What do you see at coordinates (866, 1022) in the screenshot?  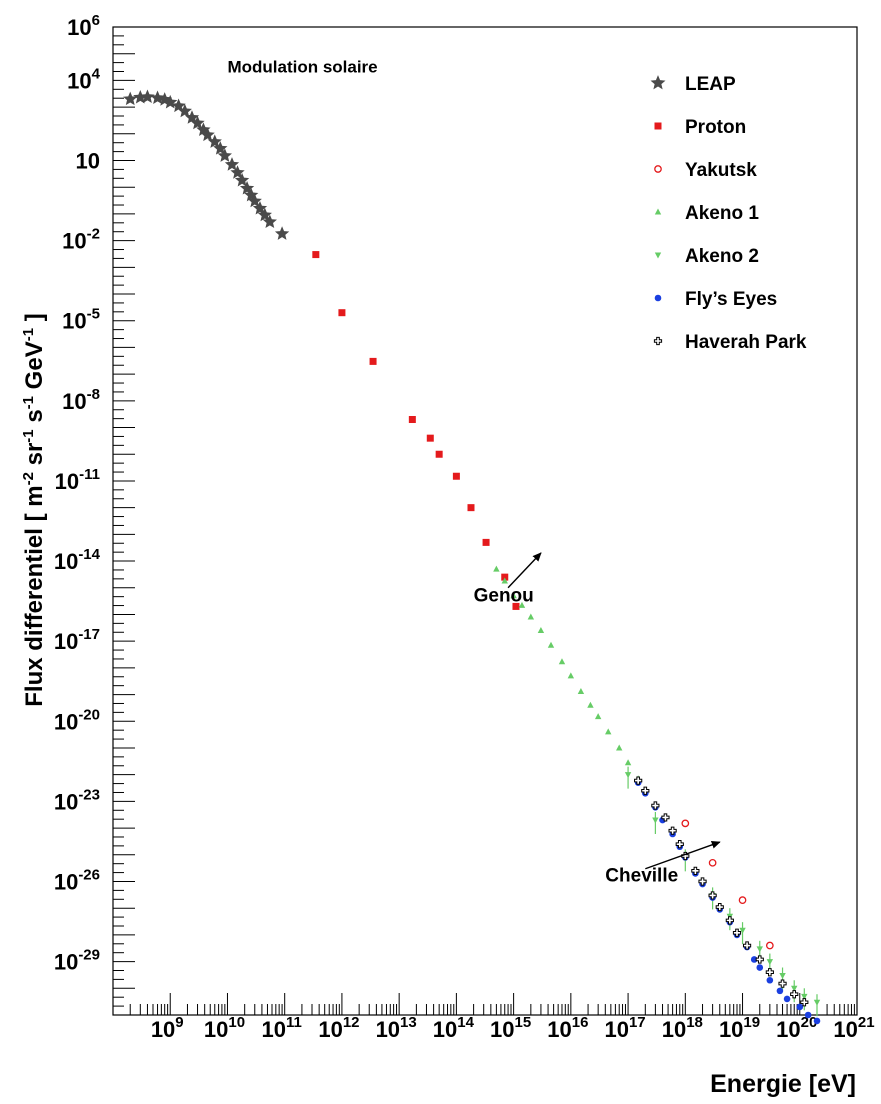 I see `x-tick-exponent: 21` at bounding box center [866, 1022].